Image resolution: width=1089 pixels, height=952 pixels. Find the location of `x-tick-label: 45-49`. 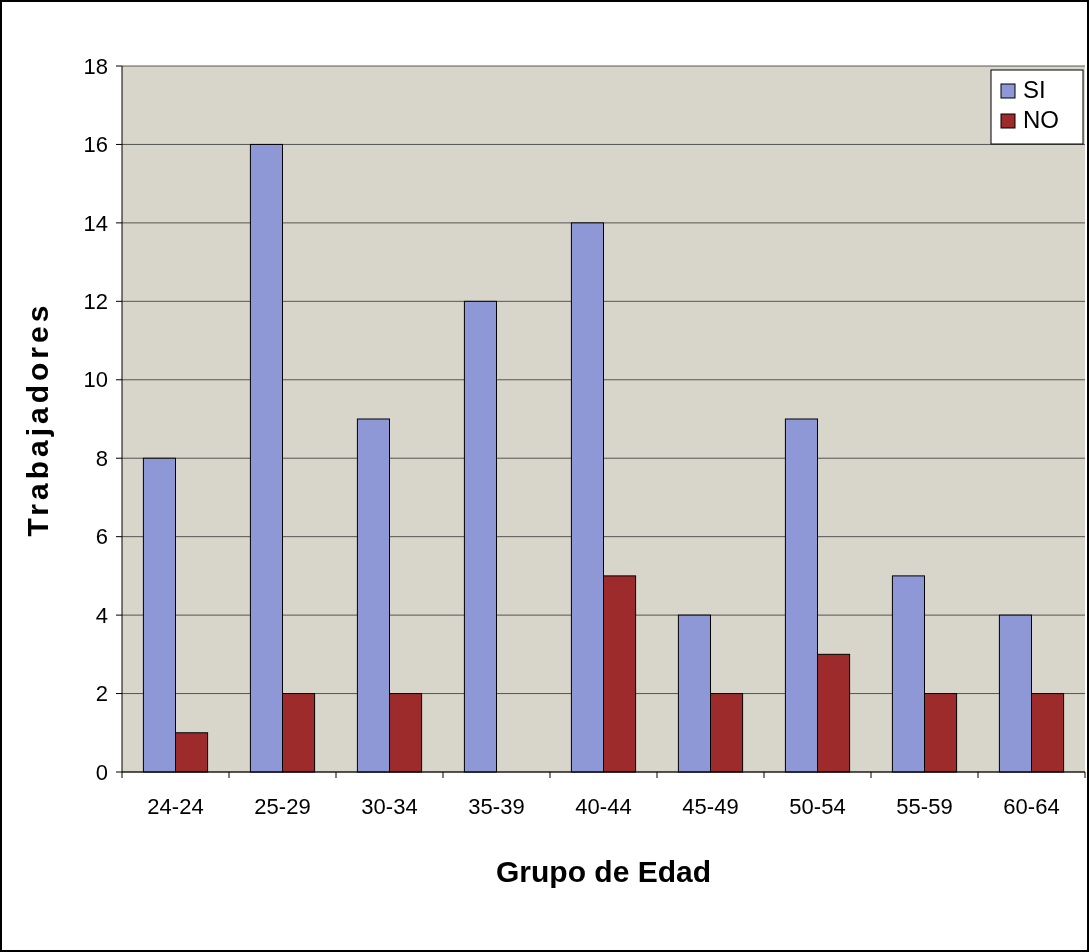

x-tick-label: 45-49 is located at coordinates (710, 806).